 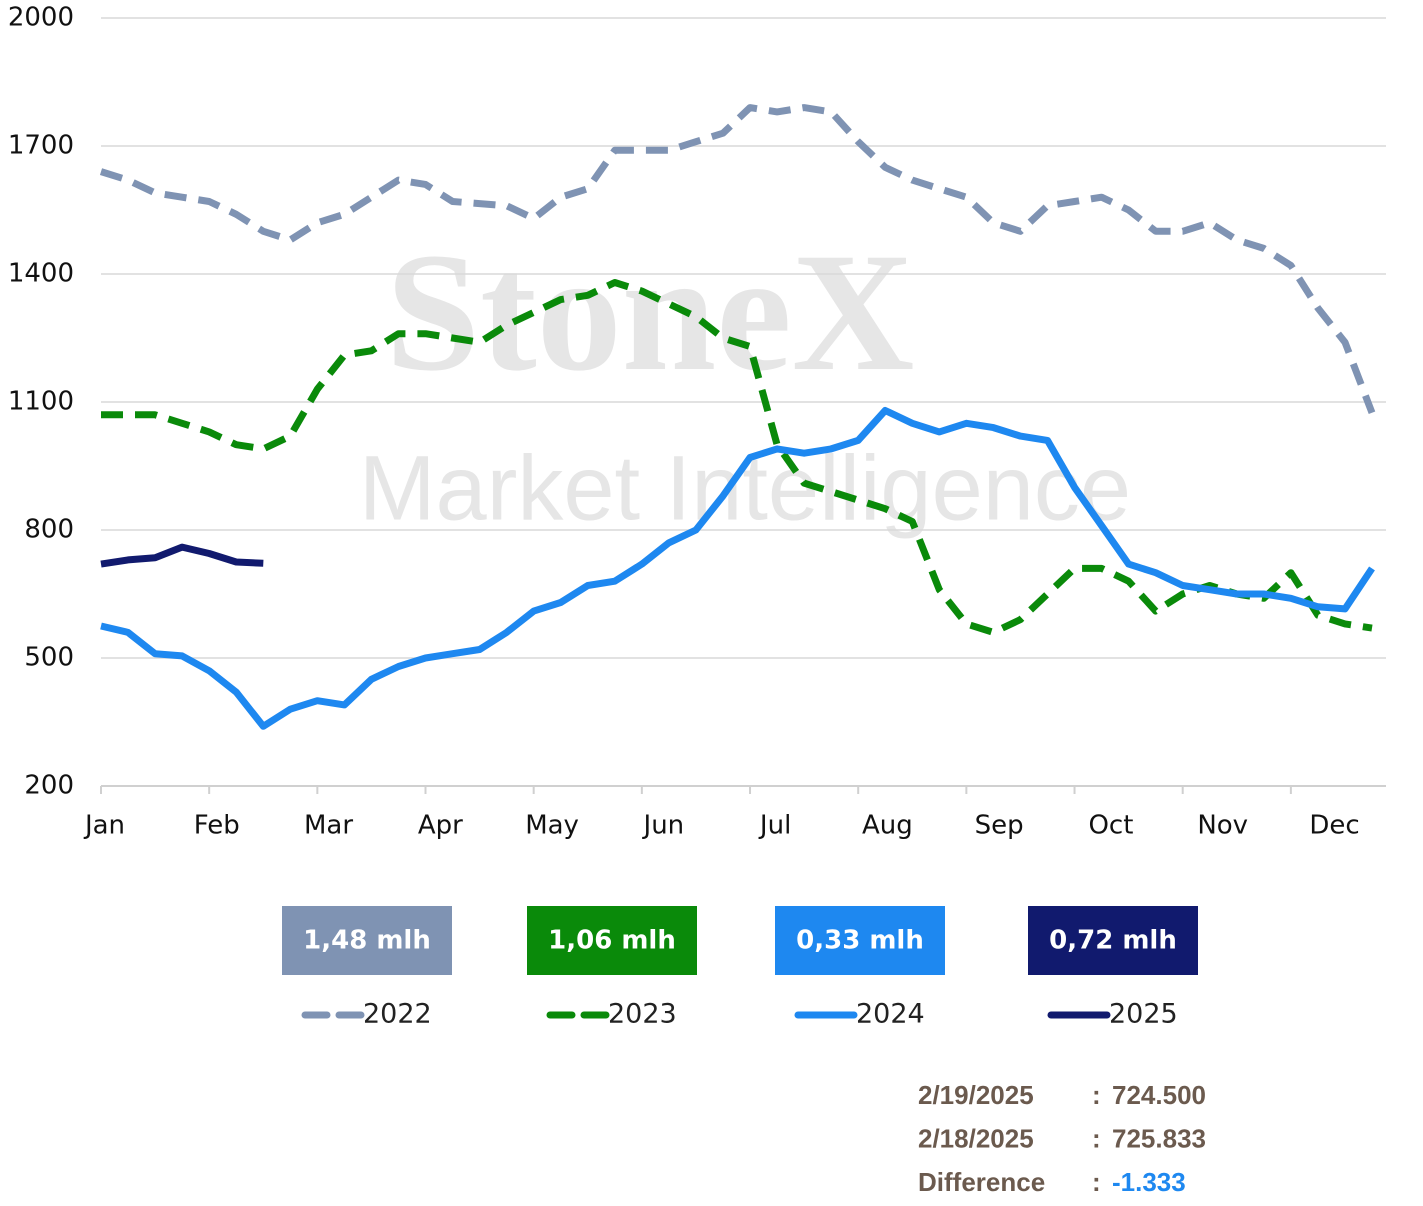 What do you see at coordinates (41, 274) in the screenshot?
I see `y-tick-label: 1400` at bounding box center [41, 274].